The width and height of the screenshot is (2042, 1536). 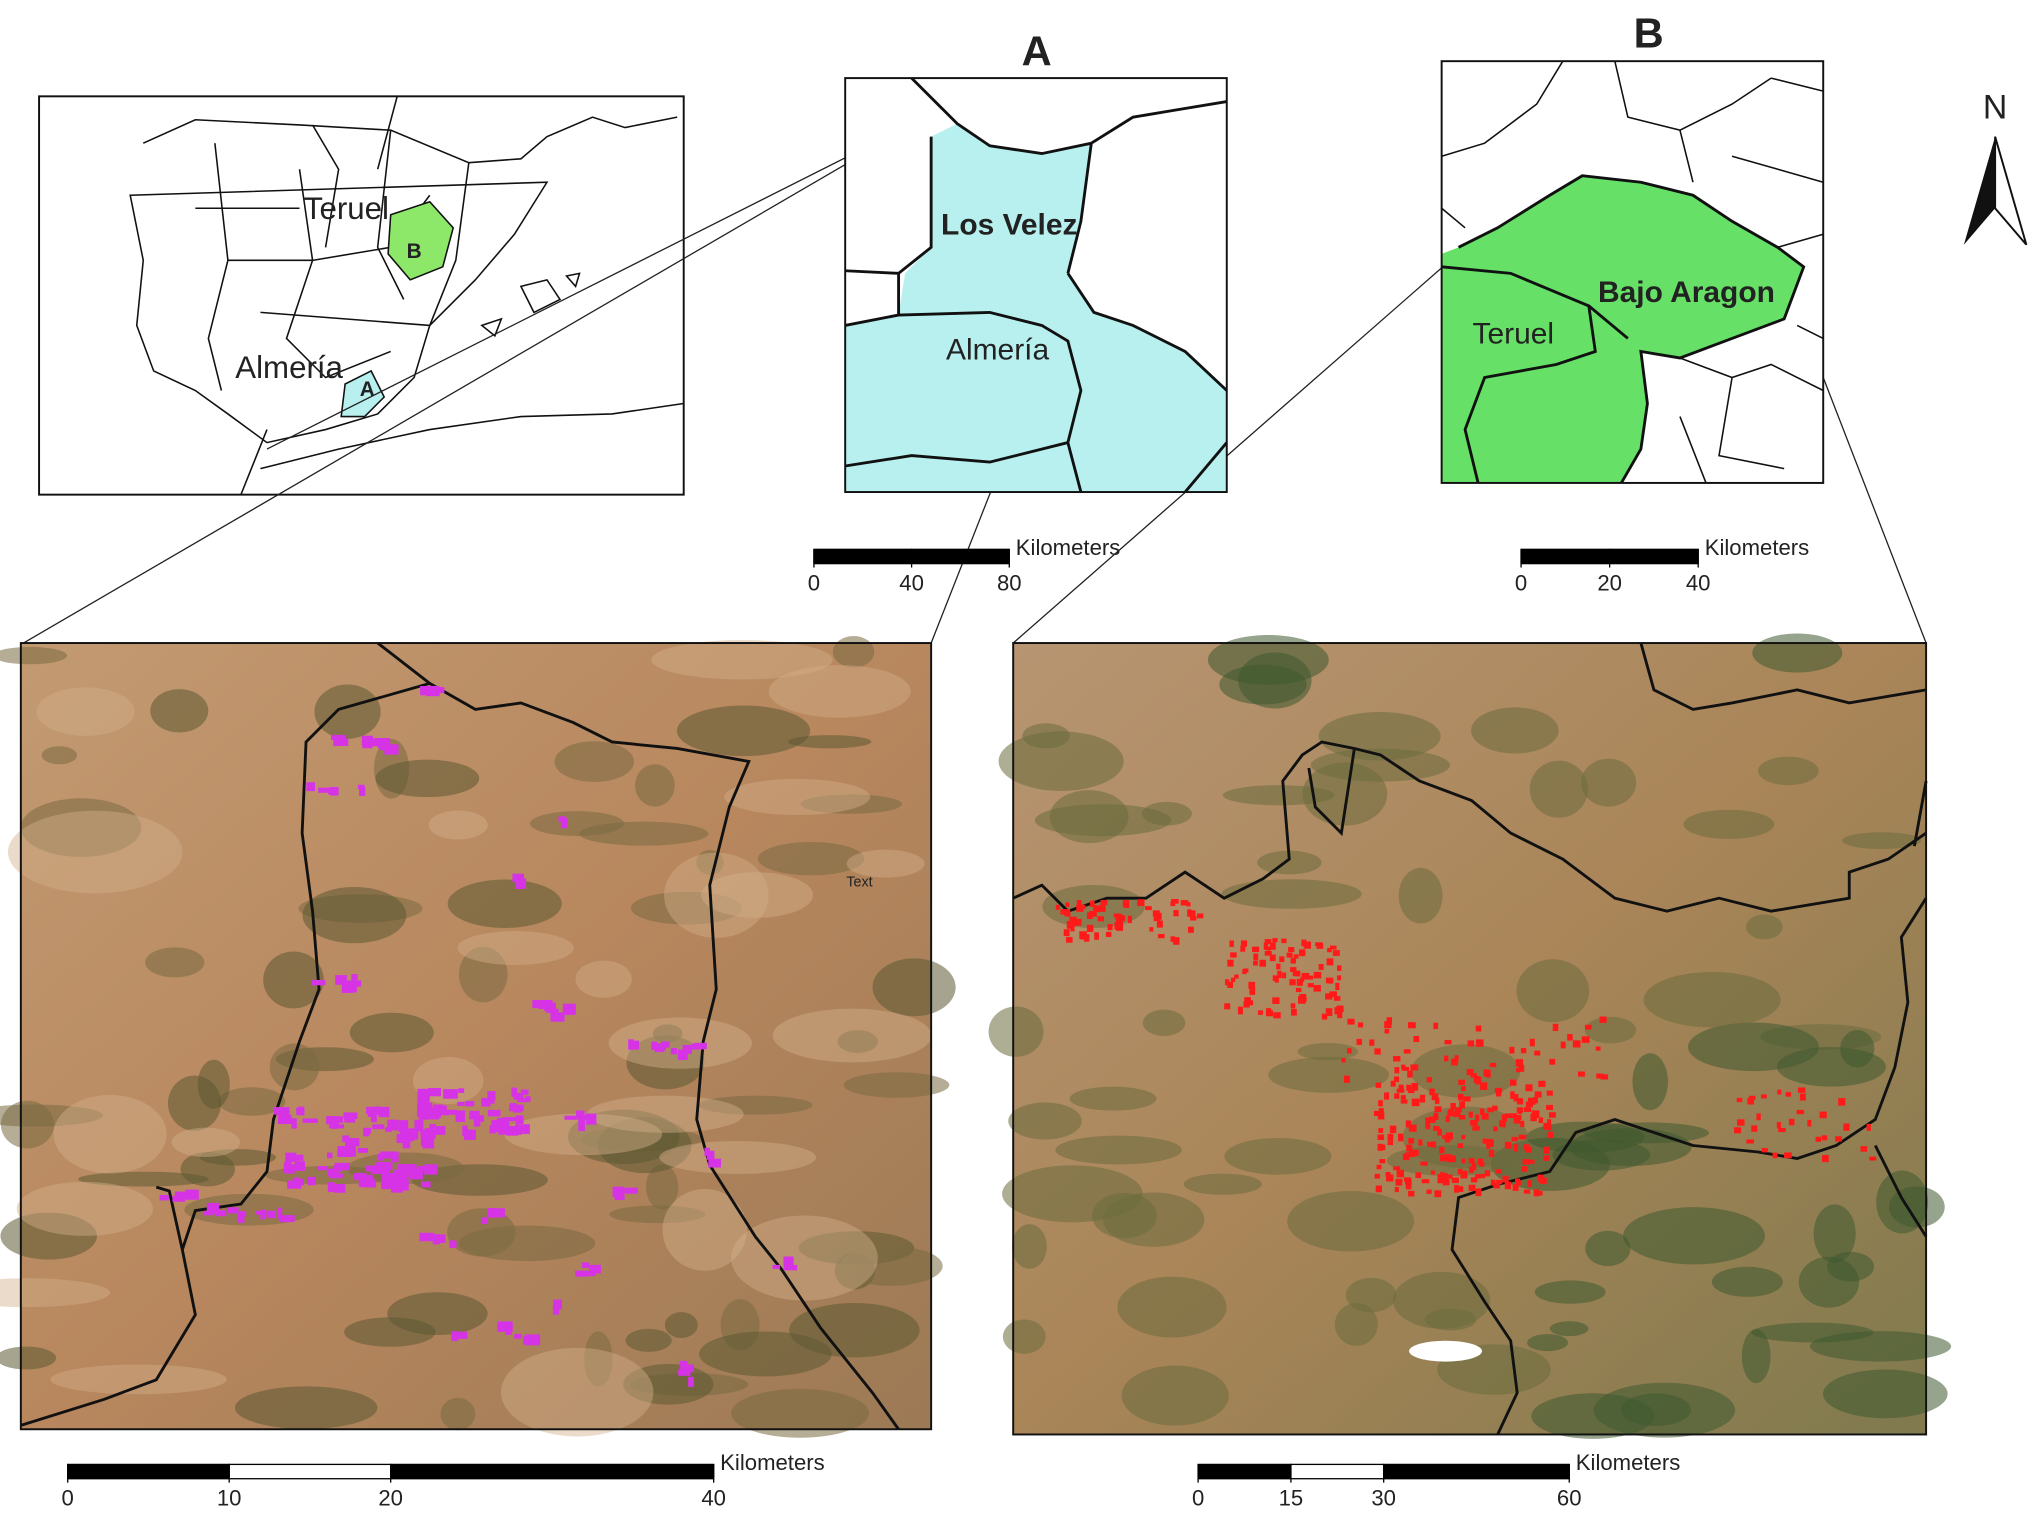 I want to click on scale-tick-label: 15, so click(x=1291, y=1497).